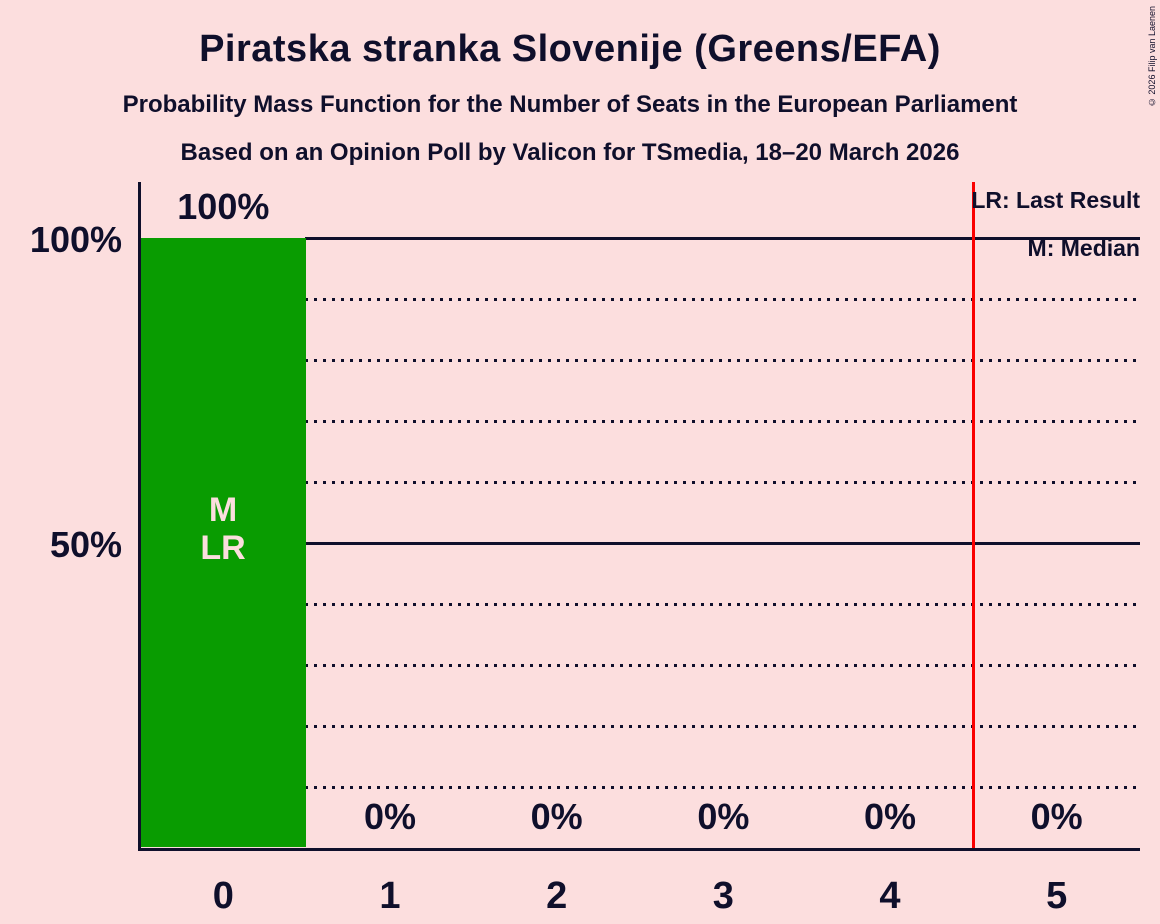  I want to click on bar-value-label-4: 0%, so click(890, 816).